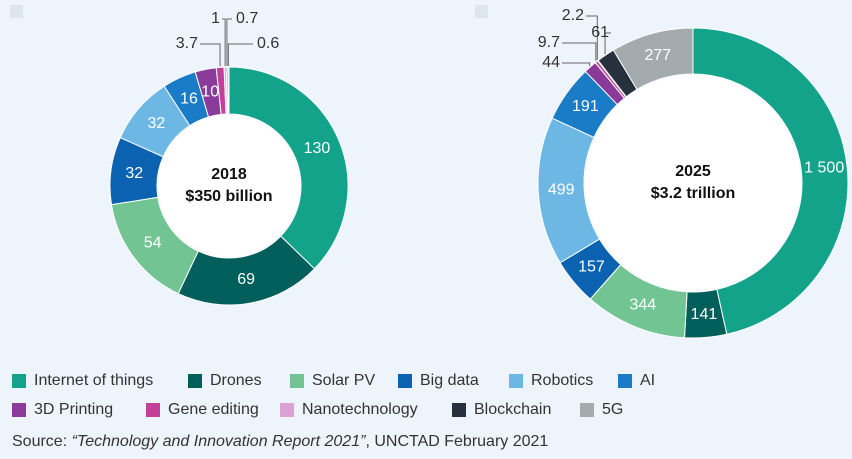  What do you see at coordinates (562, 380) in the screenshot?
I see `legend-label: Robotics` at bounding box center [562, 380].